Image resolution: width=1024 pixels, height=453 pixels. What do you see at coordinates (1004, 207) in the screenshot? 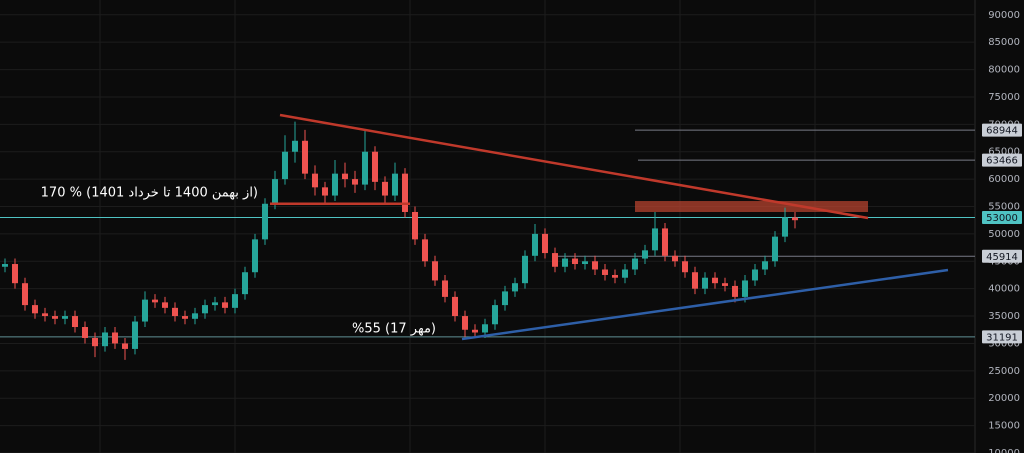
I see `y-tick-label: 55000` at bounding box center [1004, 207].